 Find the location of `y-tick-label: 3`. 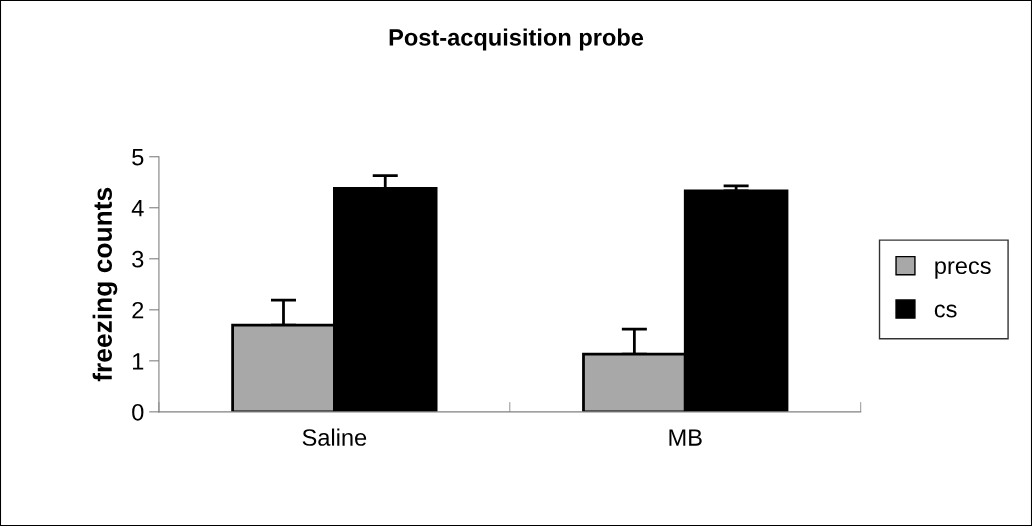

y-tick-label: 3 is located at coordinates (138, 259).